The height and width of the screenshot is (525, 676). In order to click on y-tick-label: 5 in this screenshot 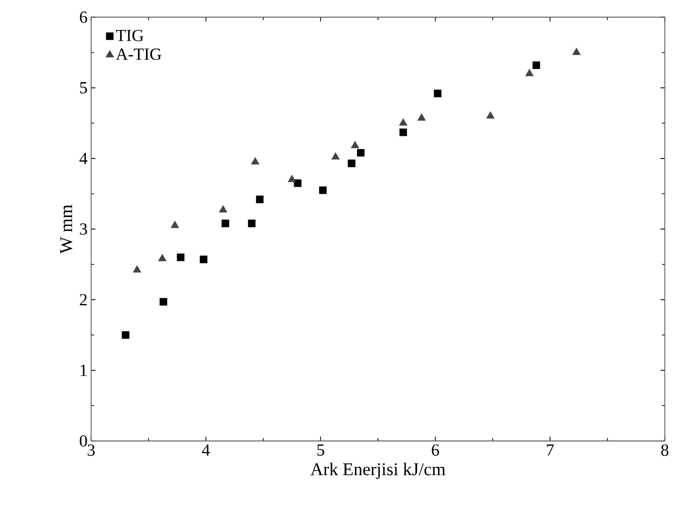, I will do `click(83, 88)`.